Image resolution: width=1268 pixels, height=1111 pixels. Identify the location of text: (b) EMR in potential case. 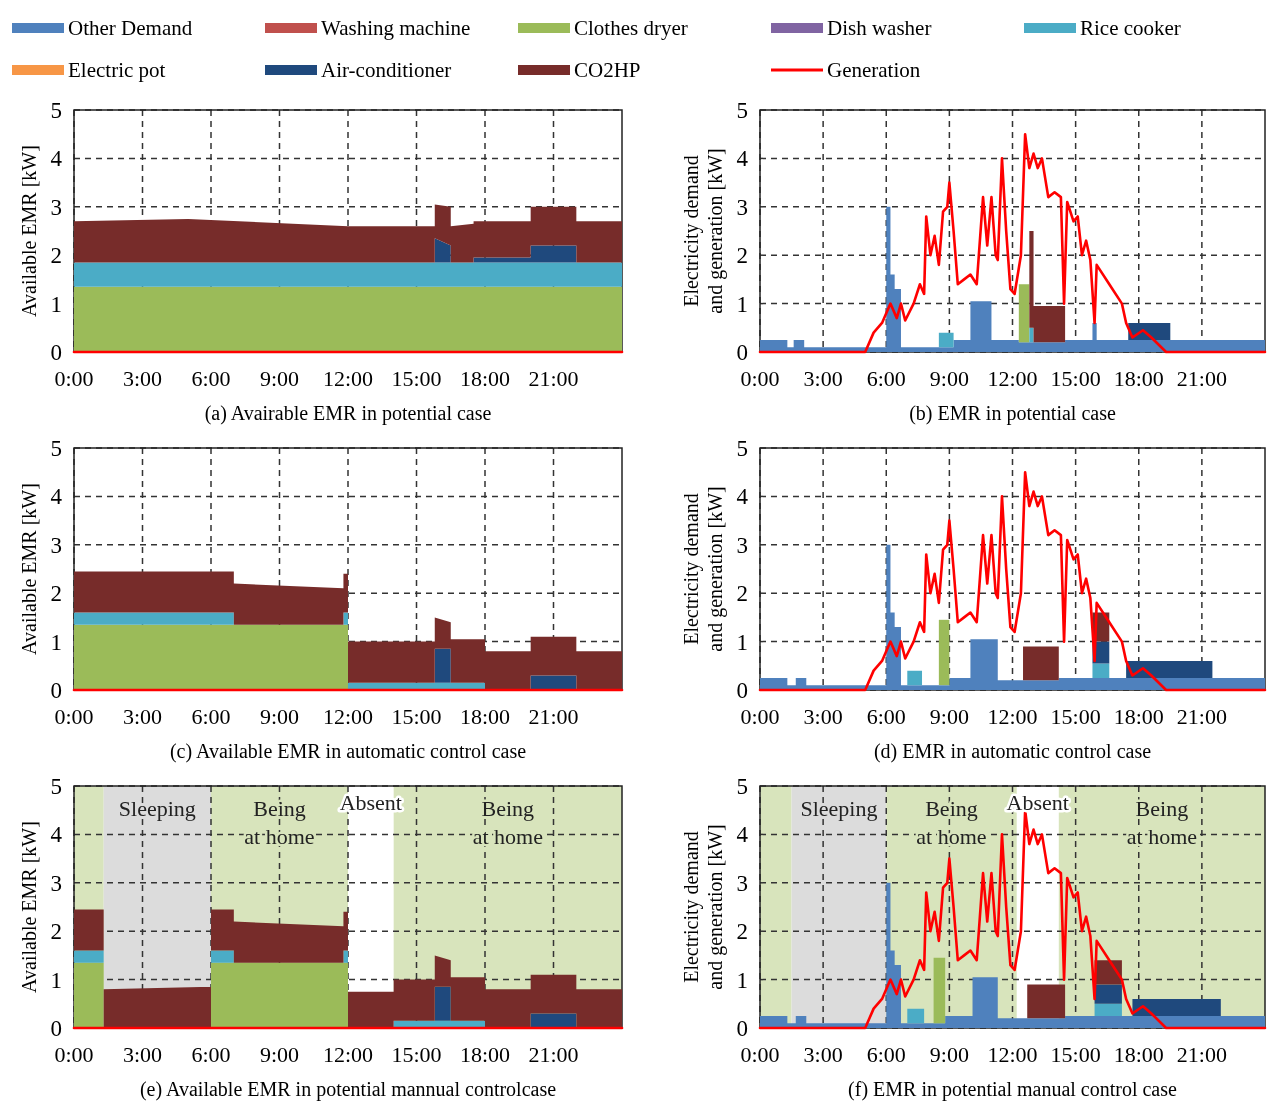
(1012, 413).